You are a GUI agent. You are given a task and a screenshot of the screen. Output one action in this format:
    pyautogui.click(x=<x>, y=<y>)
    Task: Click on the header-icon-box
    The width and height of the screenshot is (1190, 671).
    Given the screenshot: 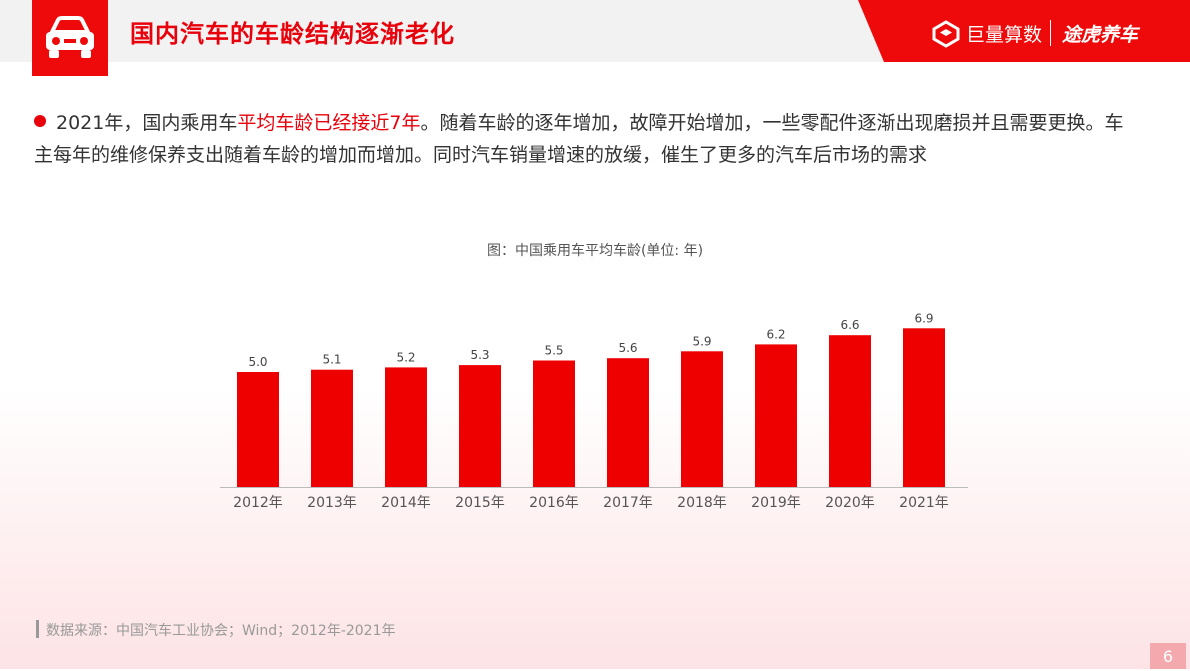 What is the action you would take?
    pyautogui.click(x=70, y=38)
    